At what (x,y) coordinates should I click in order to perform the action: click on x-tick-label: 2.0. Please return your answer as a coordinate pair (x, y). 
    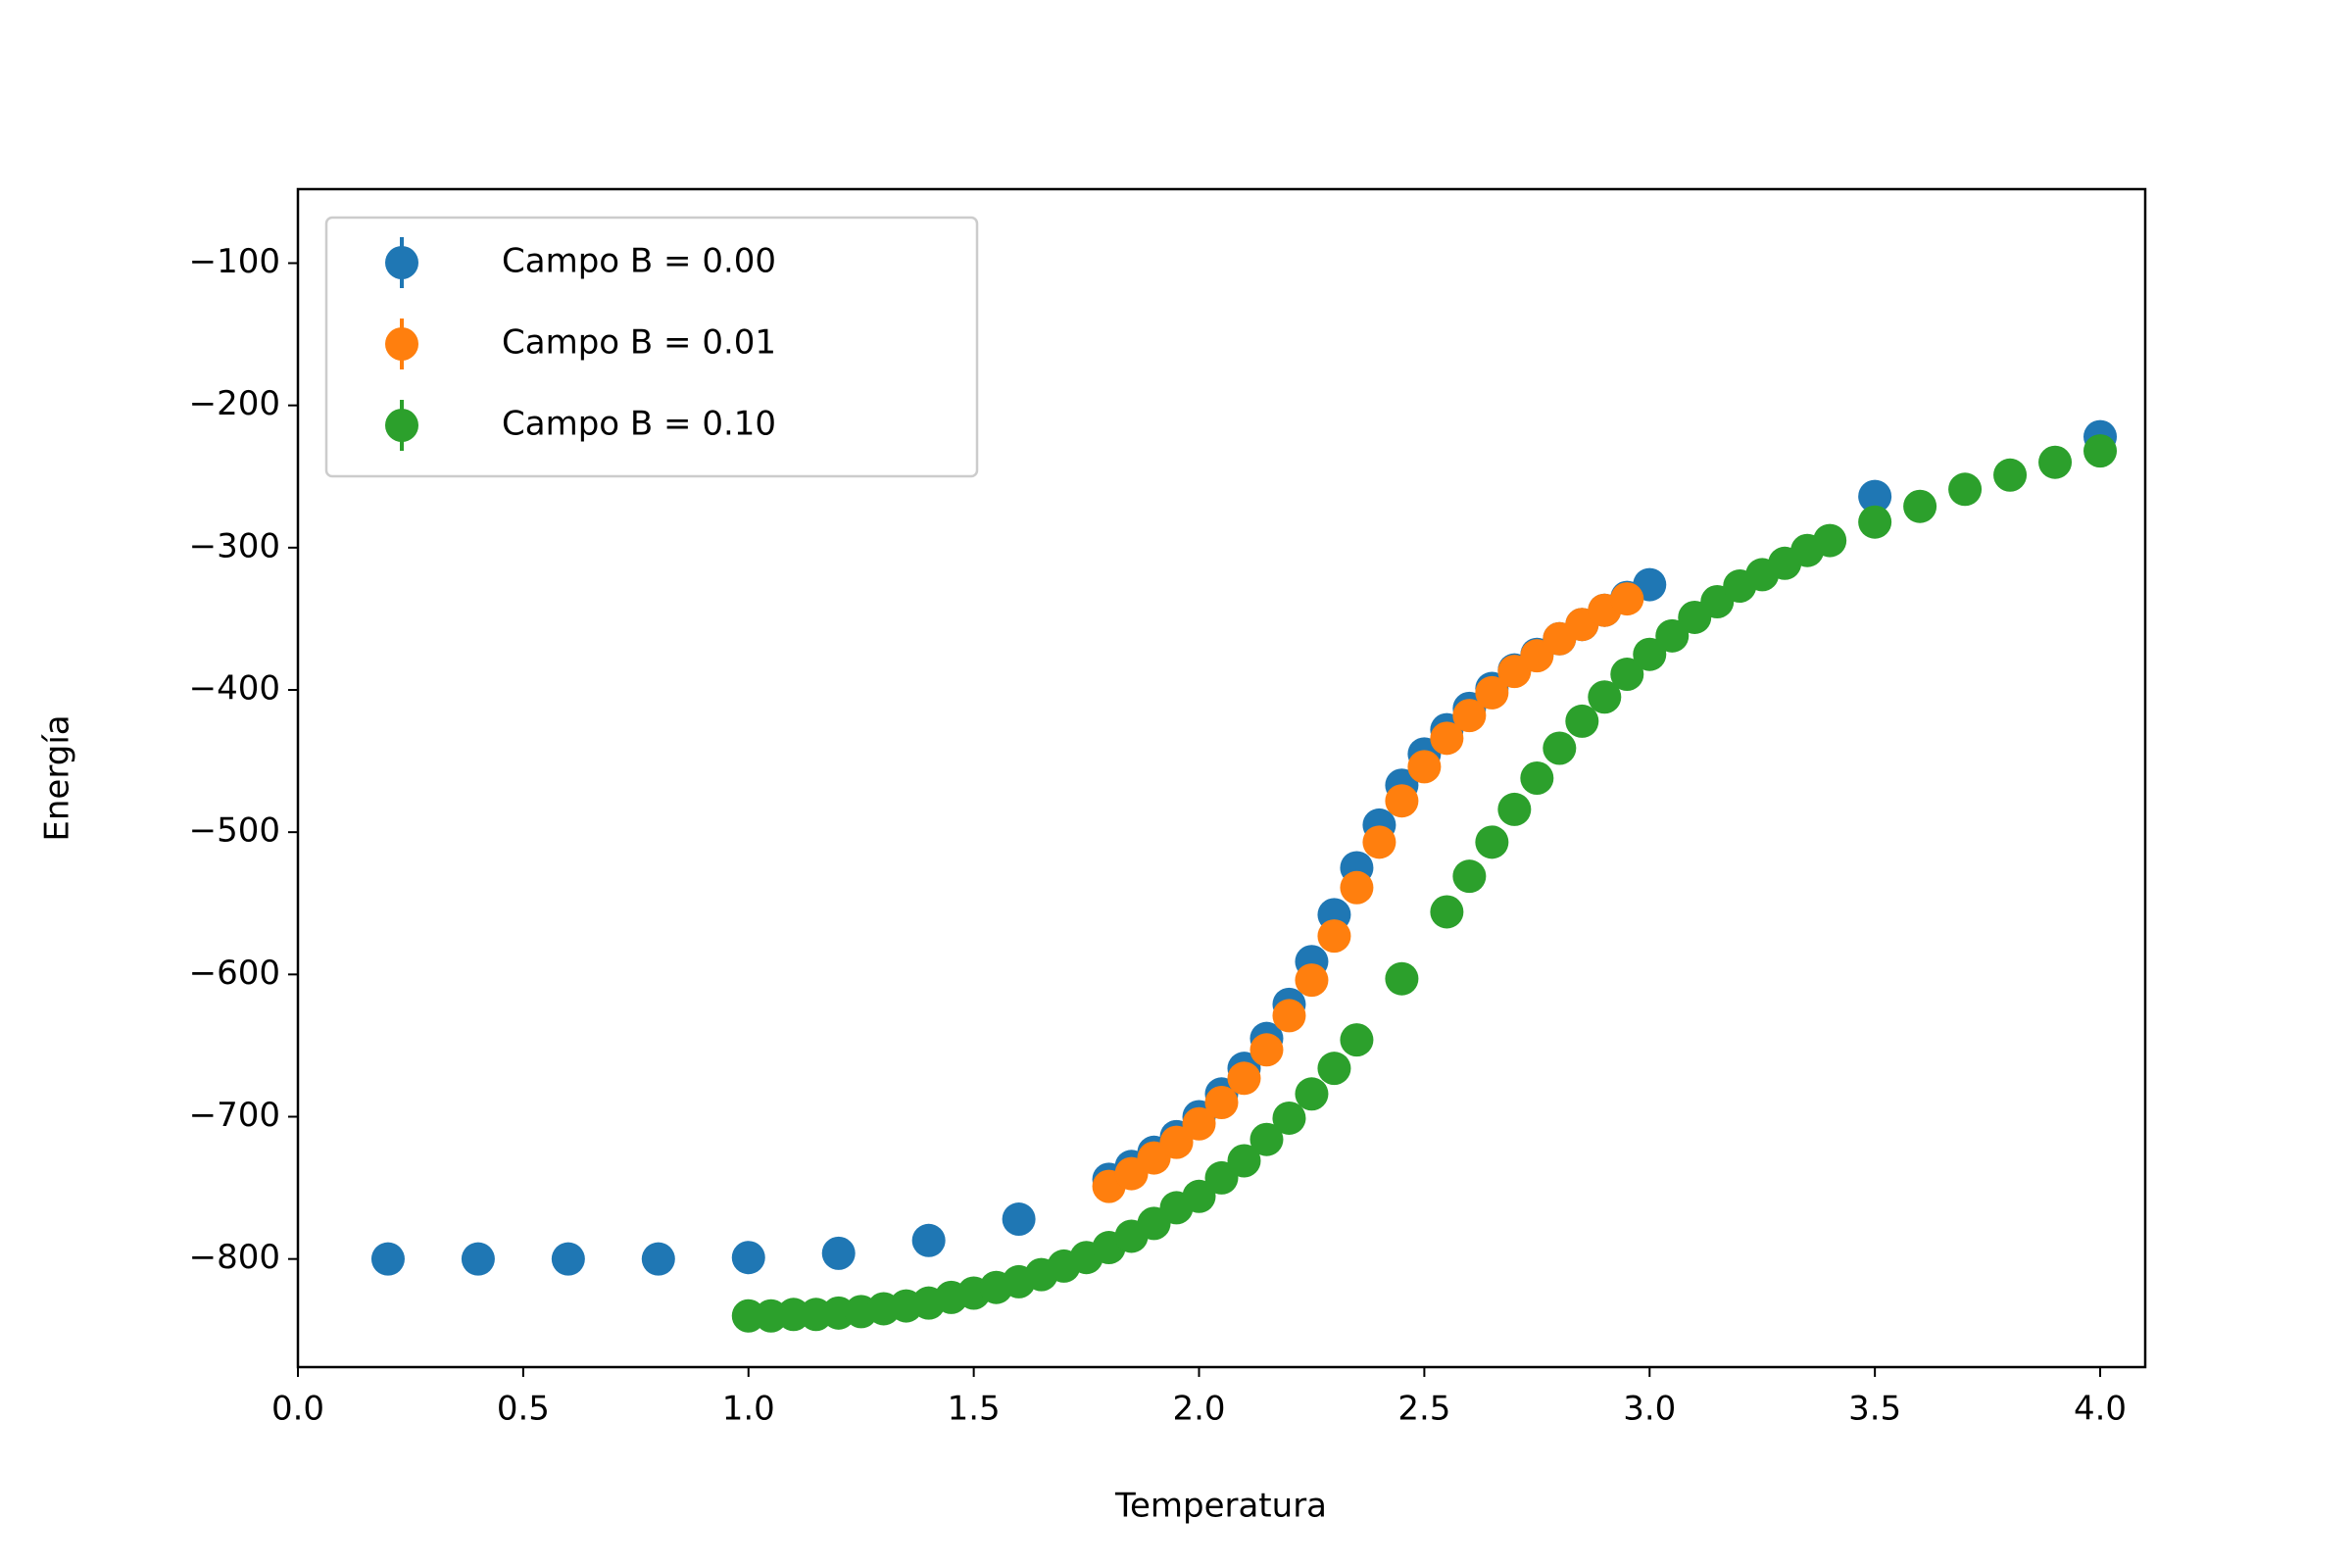
    Looking at the image, I should click on (1198, 1409).